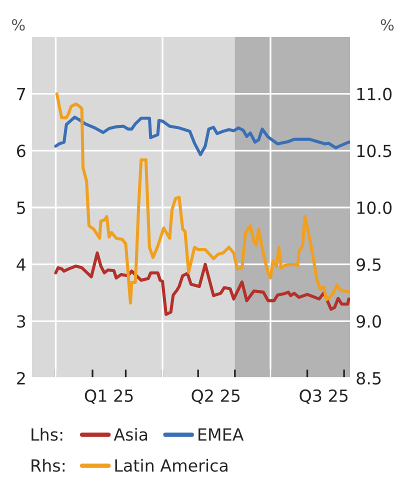  Describe the element at coordinates (21, 264) in the screenshot. I see `y-tick-label: 4` at that location.